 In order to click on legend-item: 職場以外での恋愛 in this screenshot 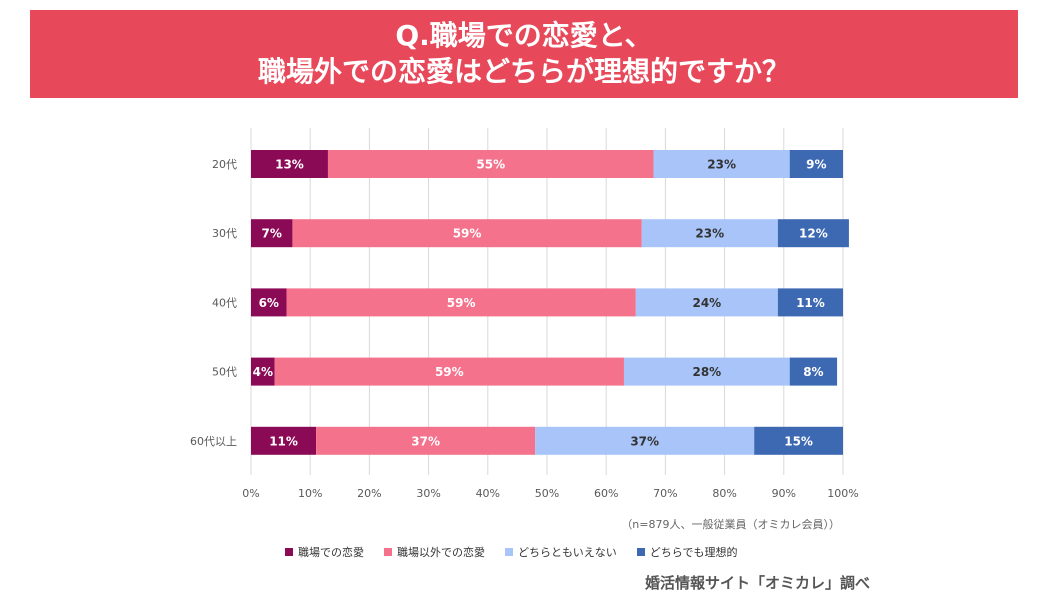, I will do `click(434, 552)`.